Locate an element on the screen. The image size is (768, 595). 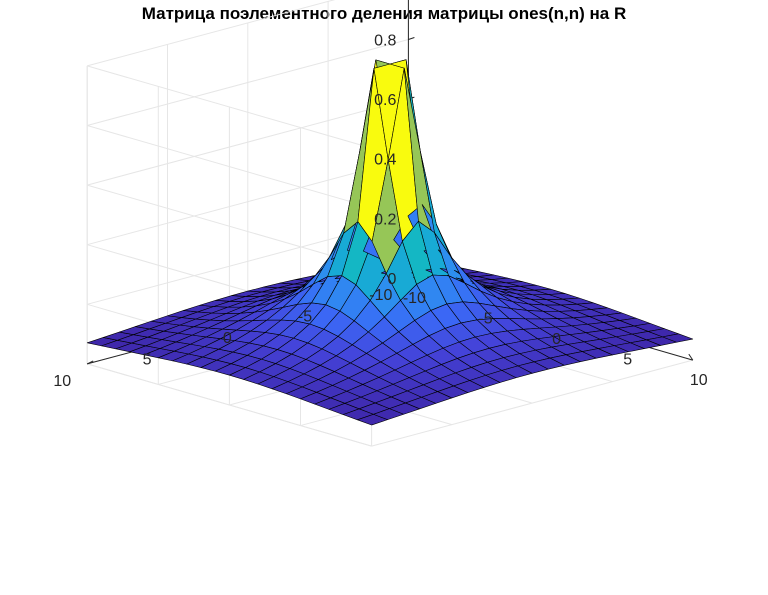
x-tick-label: 0 is located at coordinates (556, 339).